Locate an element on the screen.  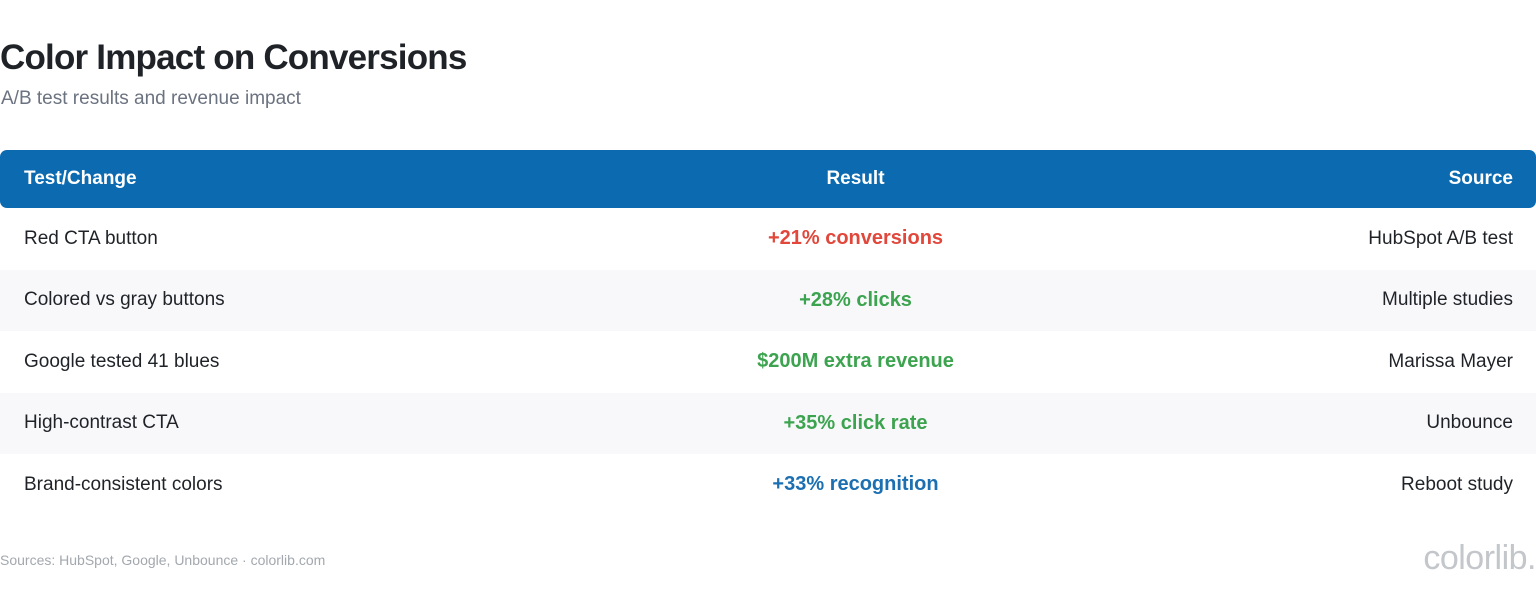
brand-logo: colorlib. is located at coordinates (1479, 558).